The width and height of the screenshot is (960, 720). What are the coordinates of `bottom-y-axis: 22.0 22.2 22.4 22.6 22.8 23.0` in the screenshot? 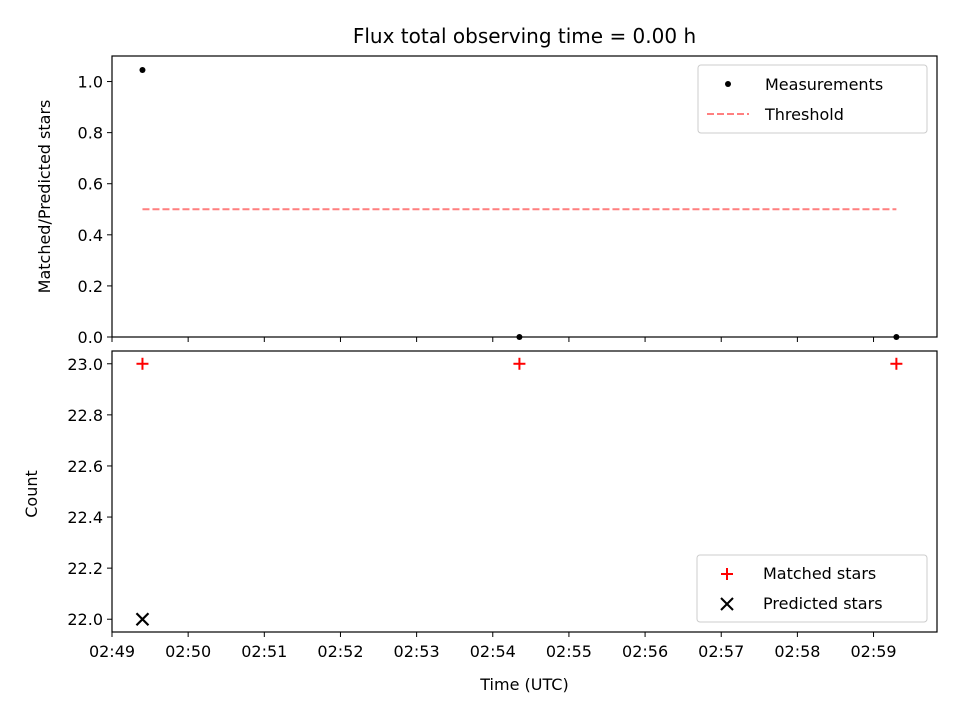 It's located at (89, 492).